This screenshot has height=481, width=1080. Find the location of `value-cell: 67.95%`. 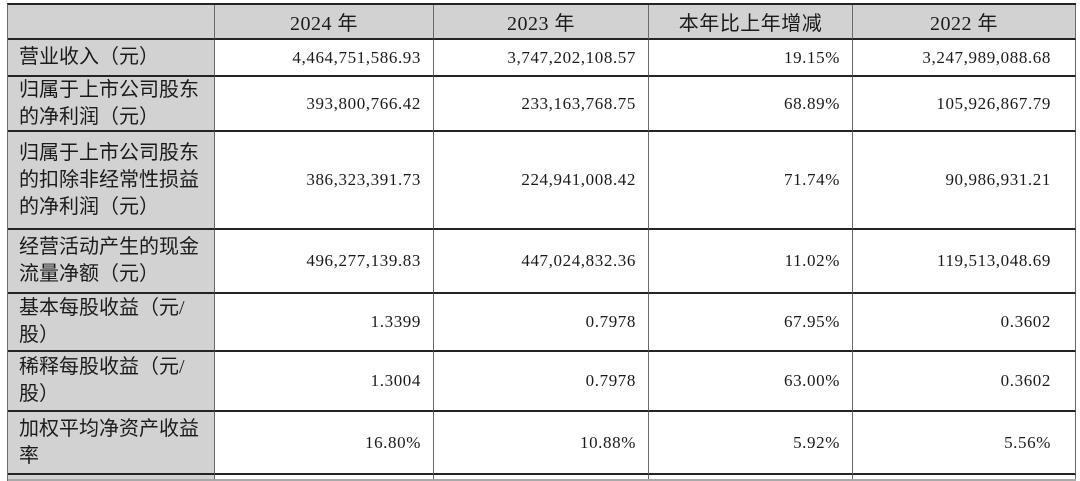

value-cell: 67.95% is located at coordinates (751, 323).